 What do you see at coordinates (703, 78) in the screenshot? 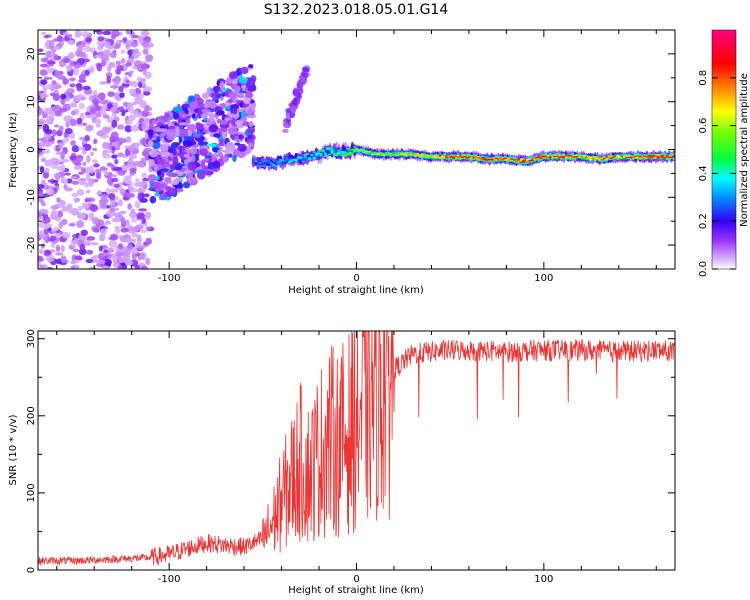
I see `colorbar-tick-label: 0.8` at bounding box center [703, 78].